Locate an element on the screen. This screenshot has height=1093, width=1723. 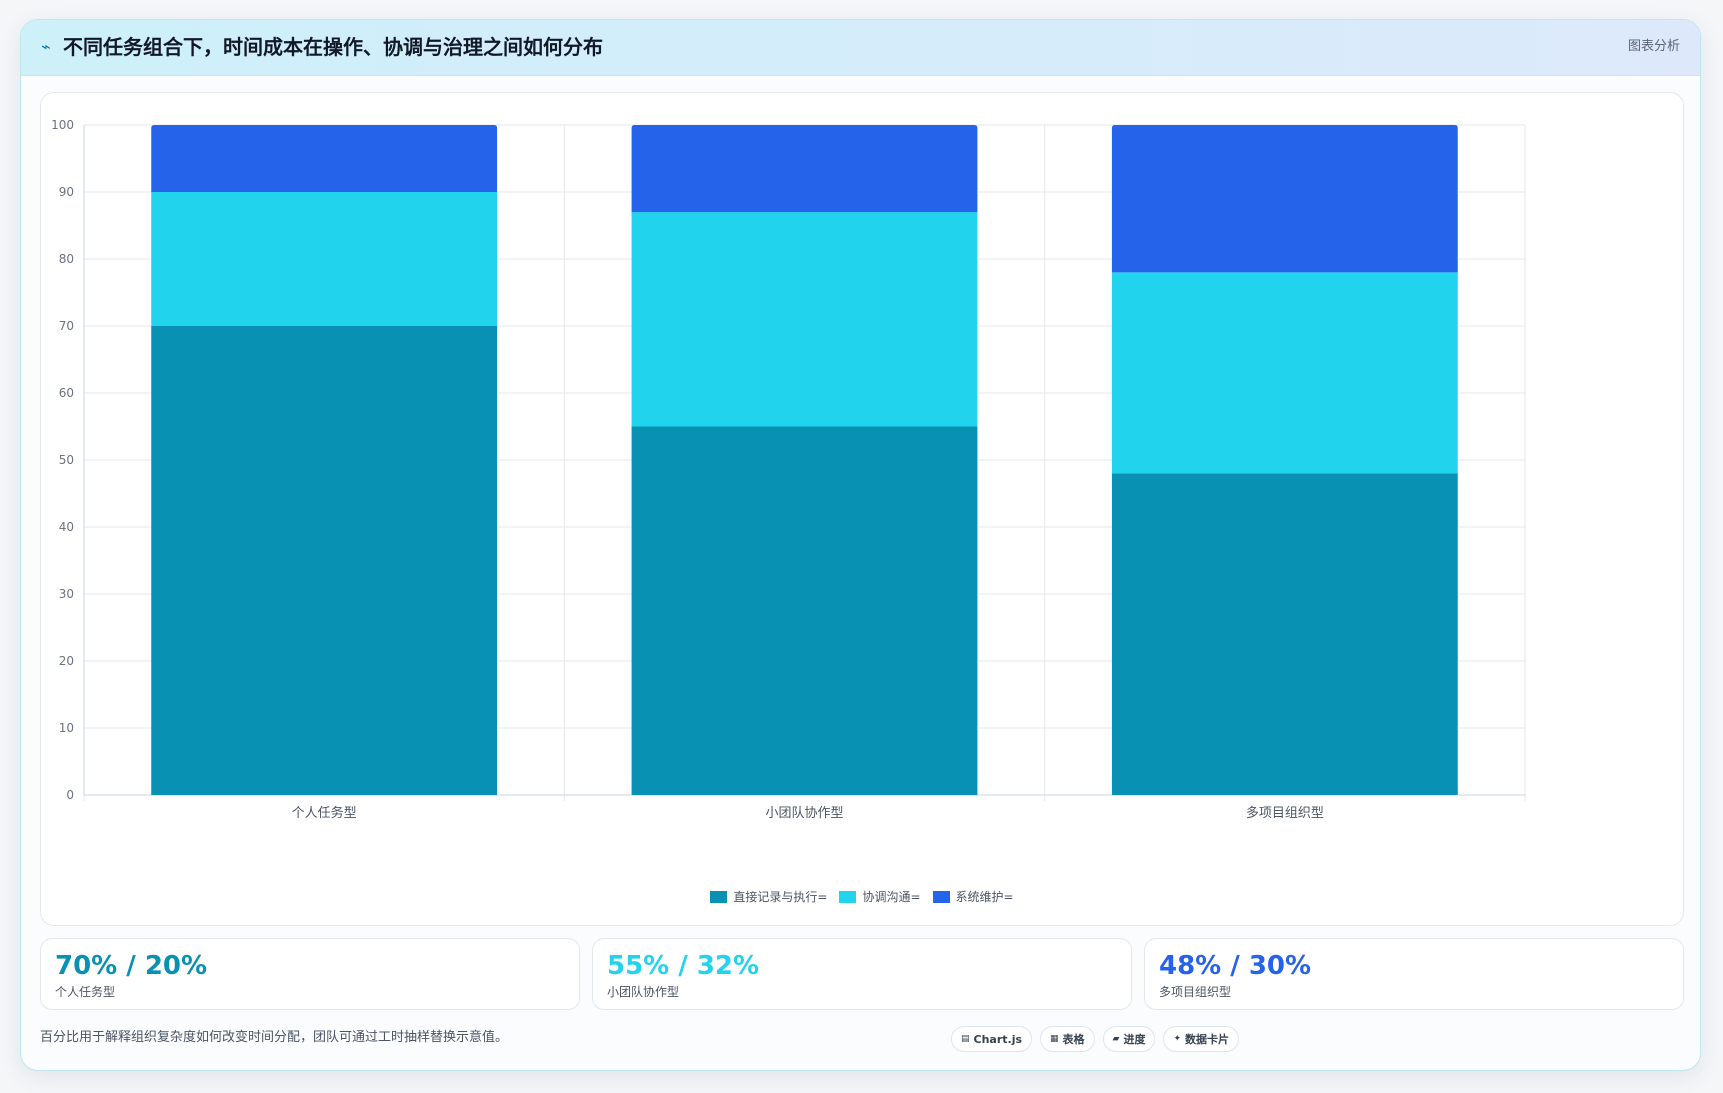
legend-item-execution: 直接记录与执行= is located at coordinates (768, 897).